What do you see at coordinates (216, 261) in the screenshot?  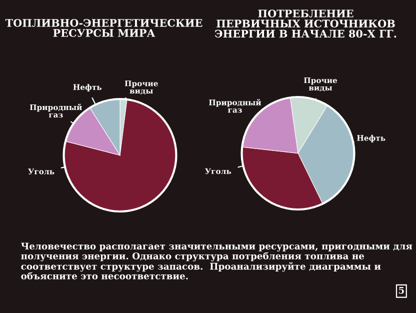 I see `text: Человечество располагает значительными ресурсами, пригодными для получения энергии. Однако структура потребления топлива не соответствует структуре запасов. Проанализируйте диаграммы и объясните это несоответствие.` at bounding box center [216, 261].